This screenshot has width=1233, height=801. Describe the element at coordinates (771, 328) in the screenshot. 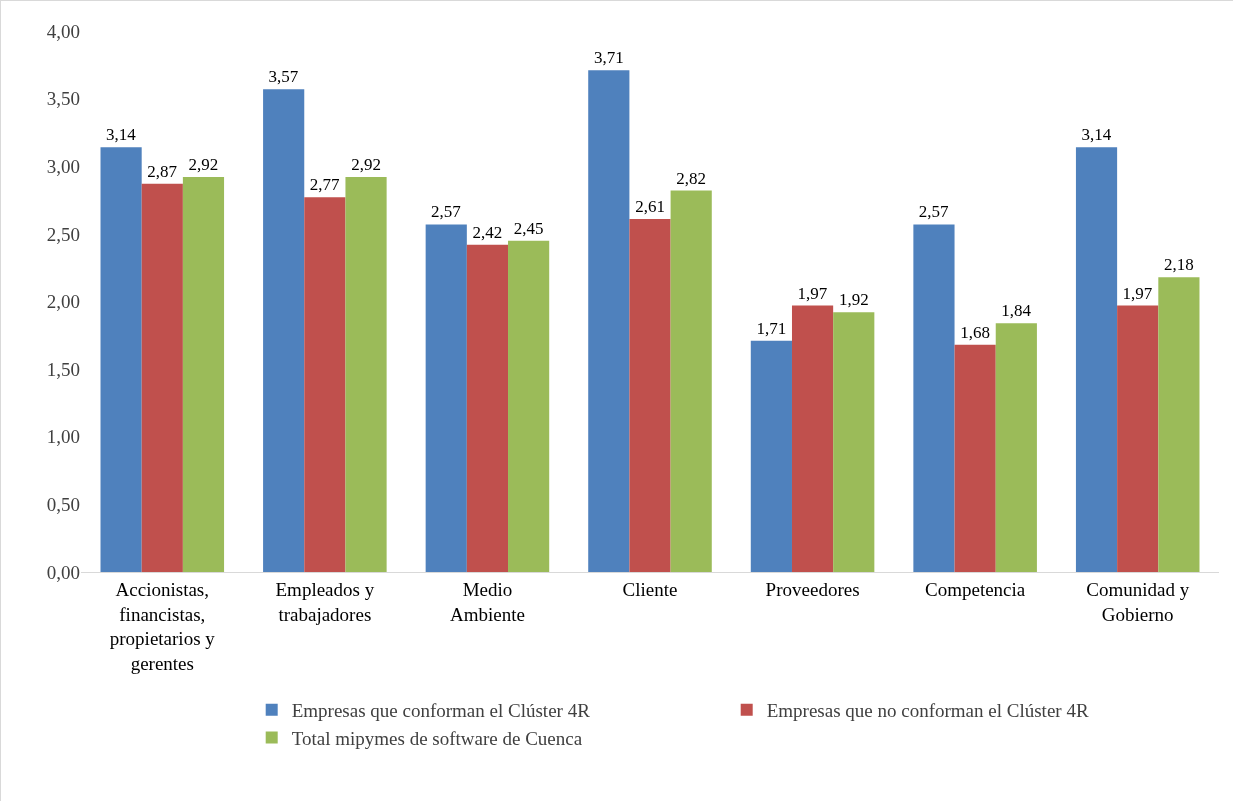

I see `data-label: 1,71` at that location.